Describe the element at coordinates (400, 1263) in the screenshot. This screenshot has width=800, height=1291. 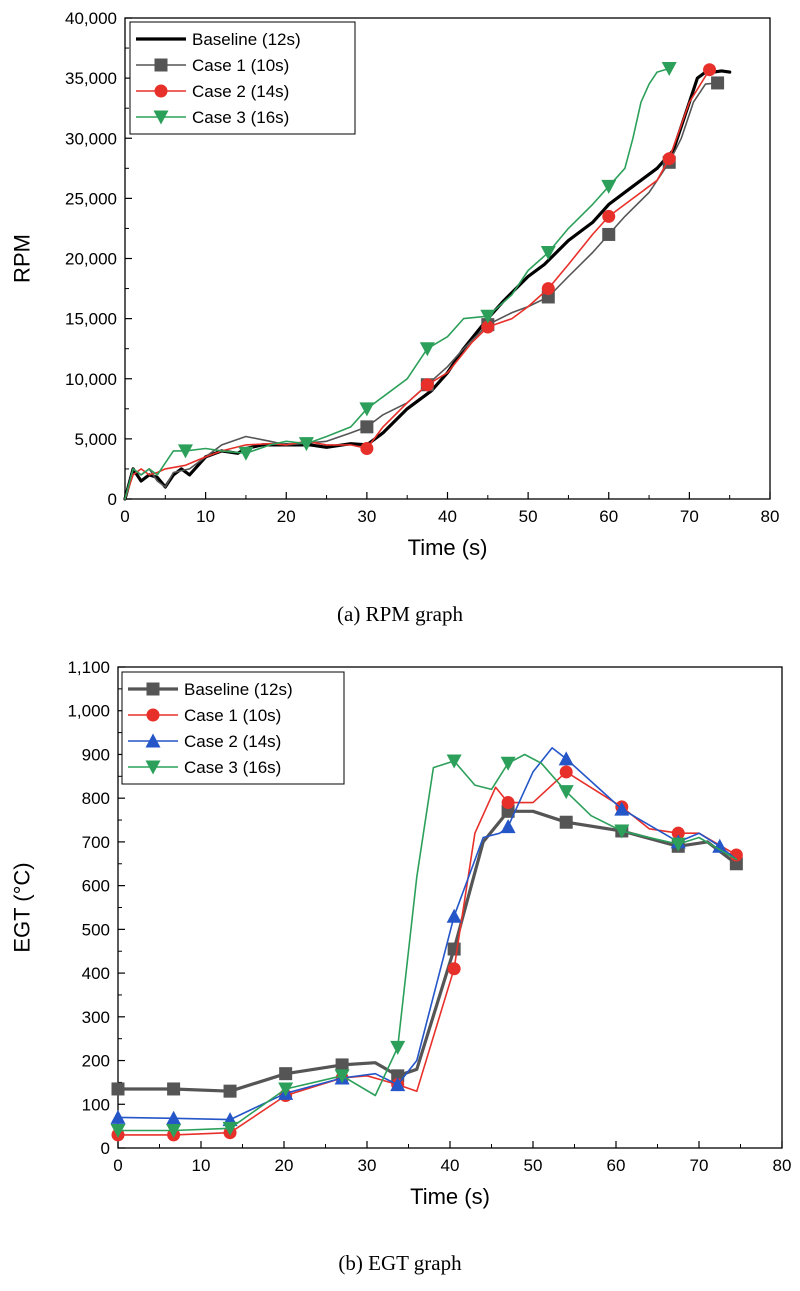
I see `egt-graph-caption: (b) EGT graph` at that location.